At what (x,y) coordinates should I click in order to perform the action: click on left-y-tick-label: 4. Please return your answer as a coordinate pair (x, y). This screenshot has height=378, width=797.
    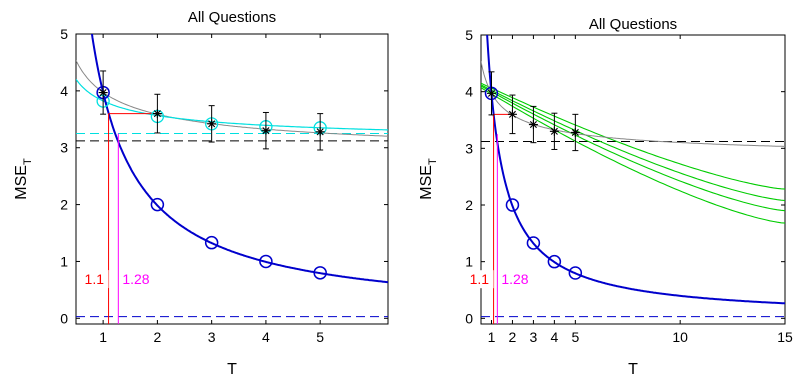
    Looking at the image, I should click on (64, 91).